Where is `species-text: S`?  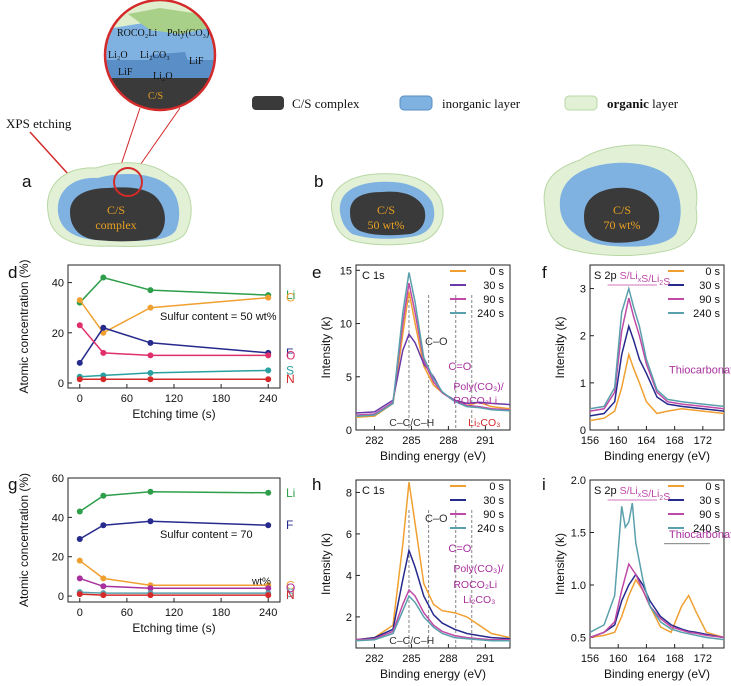 species-text: S is located at coordinates (666, 497).